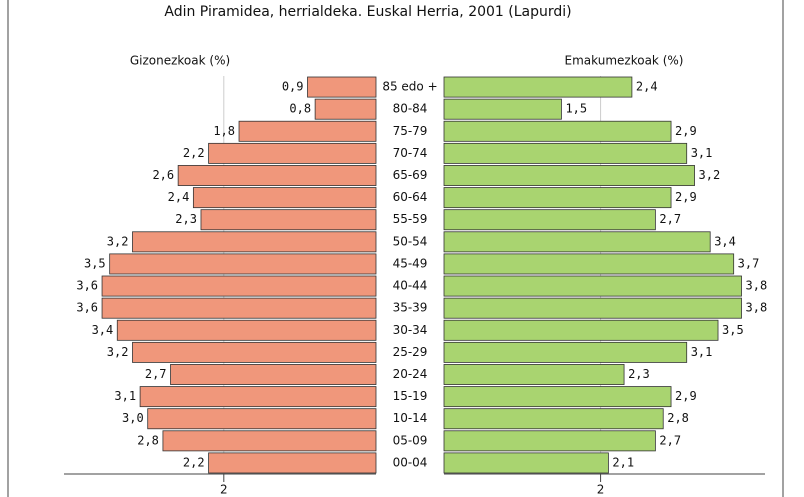  I want to click on category-label: 60-64, so click(410, 197).